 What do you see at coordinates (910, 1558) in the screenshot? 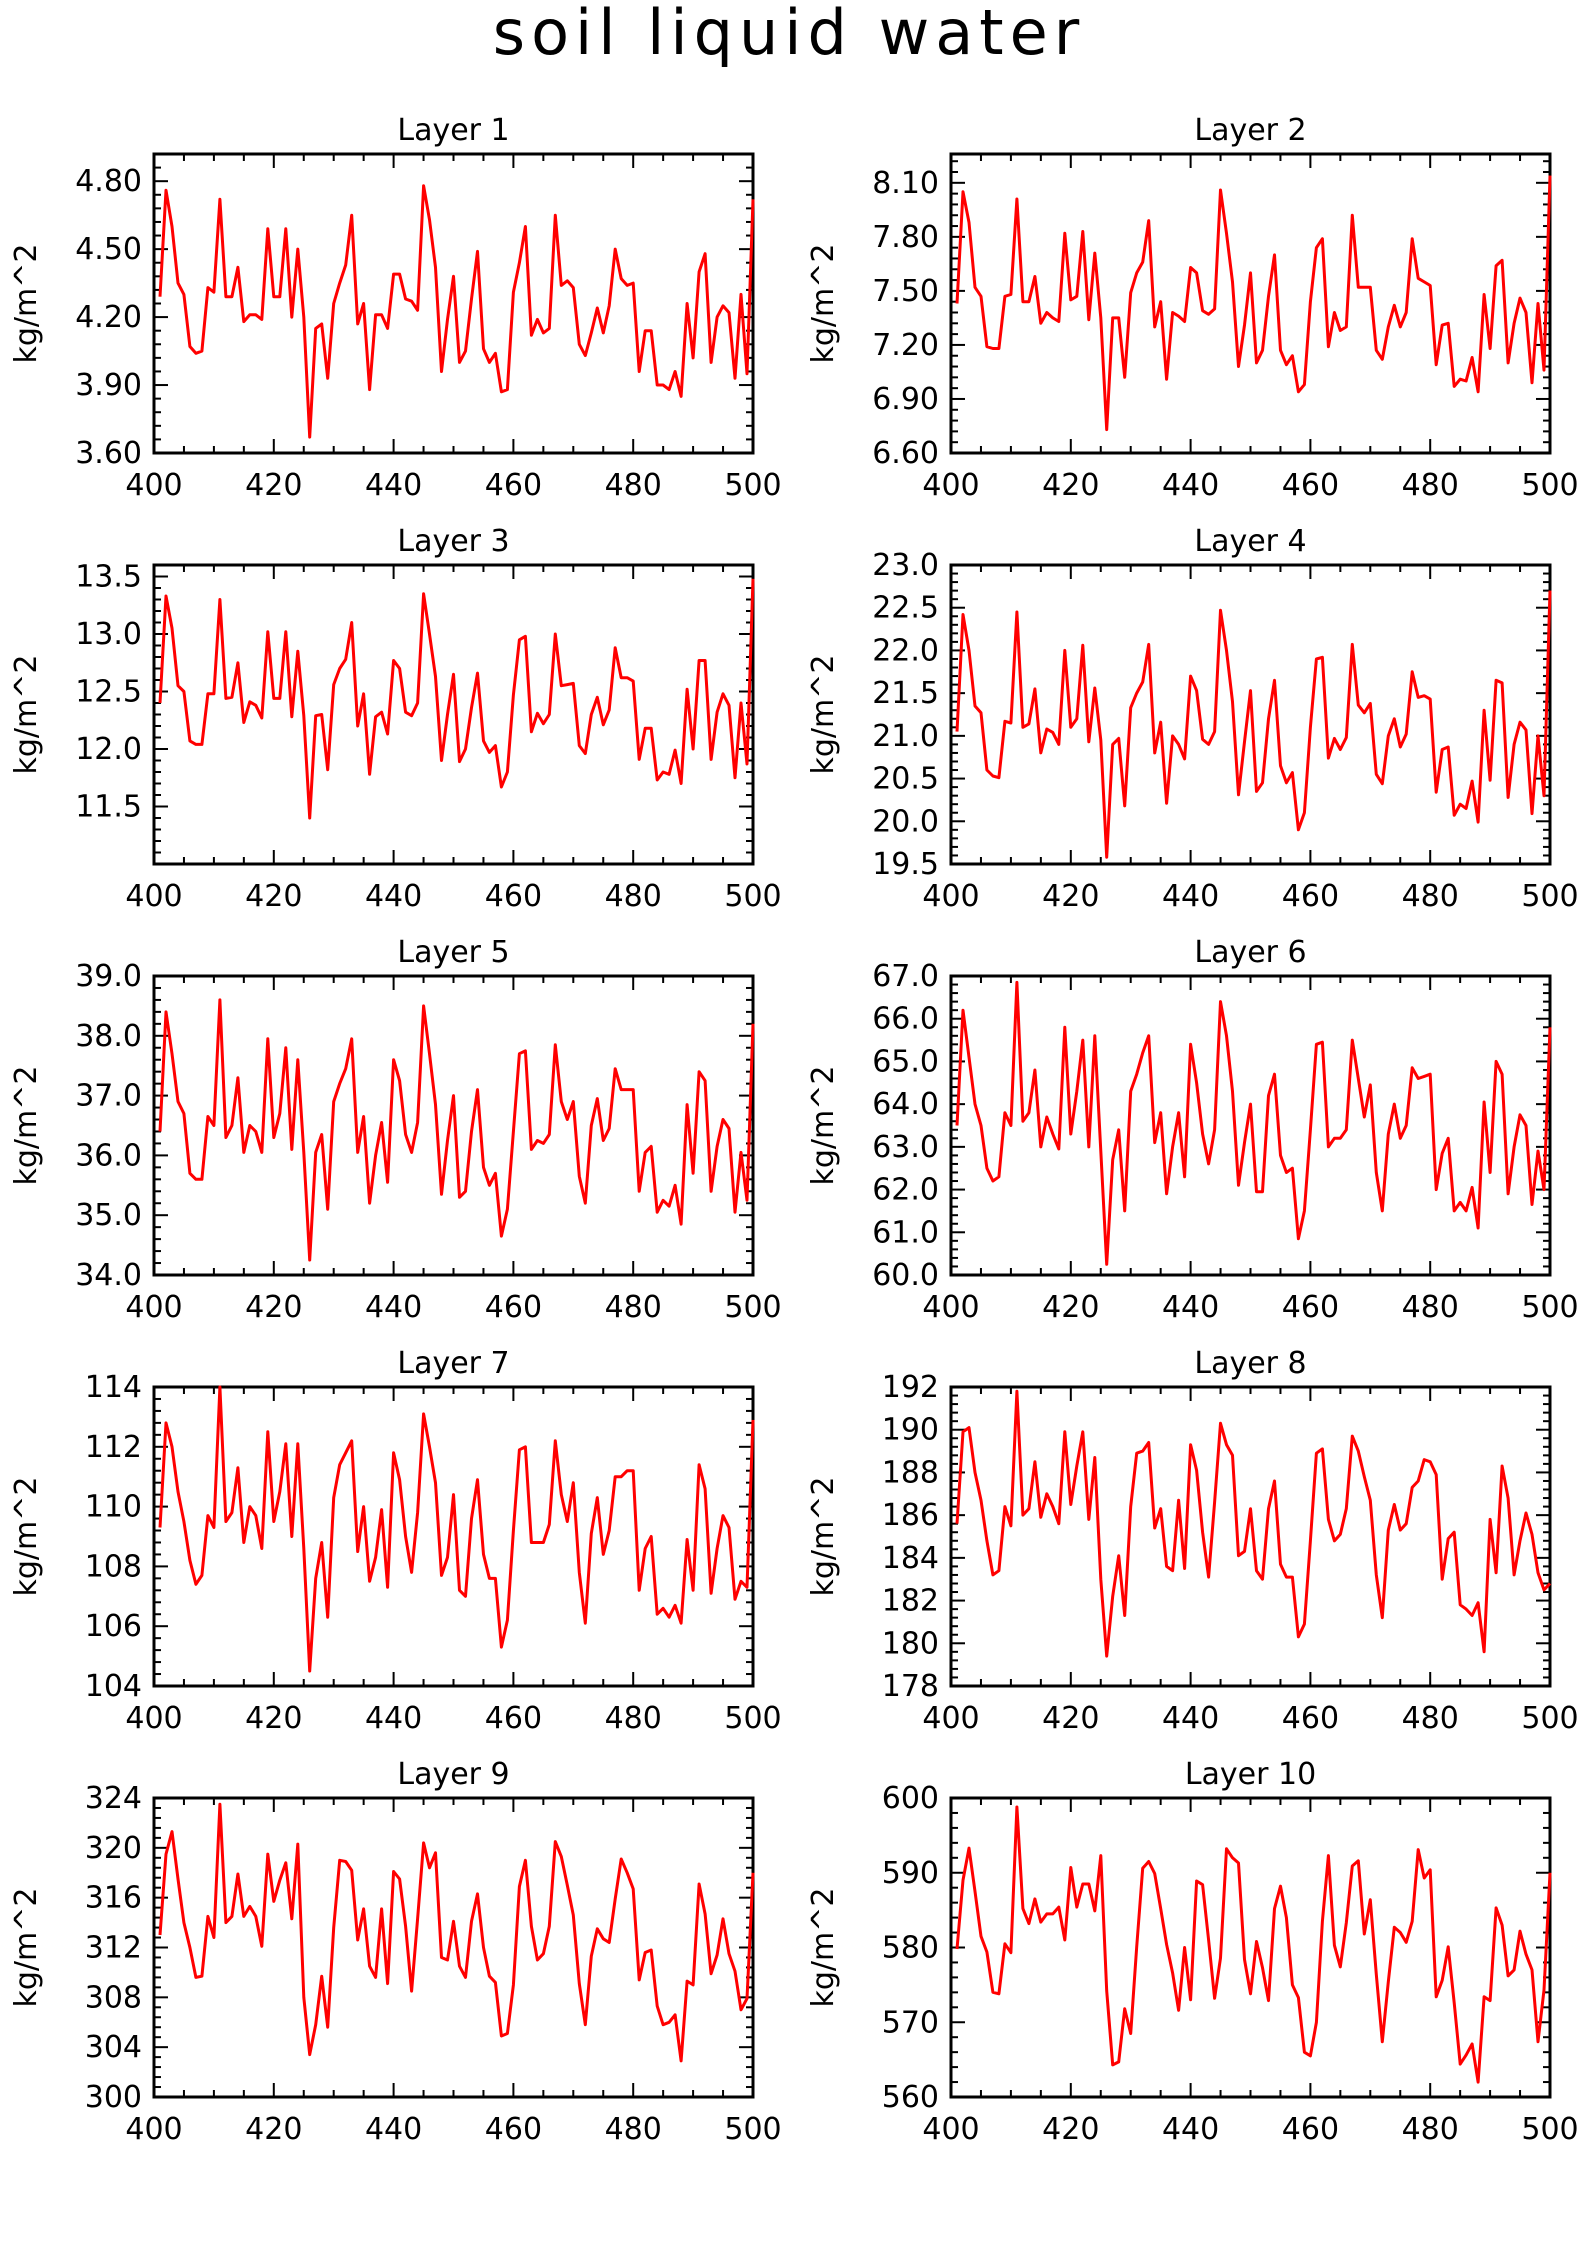
I see `y-tick-label: 184` at bounding box center [910, 1558].